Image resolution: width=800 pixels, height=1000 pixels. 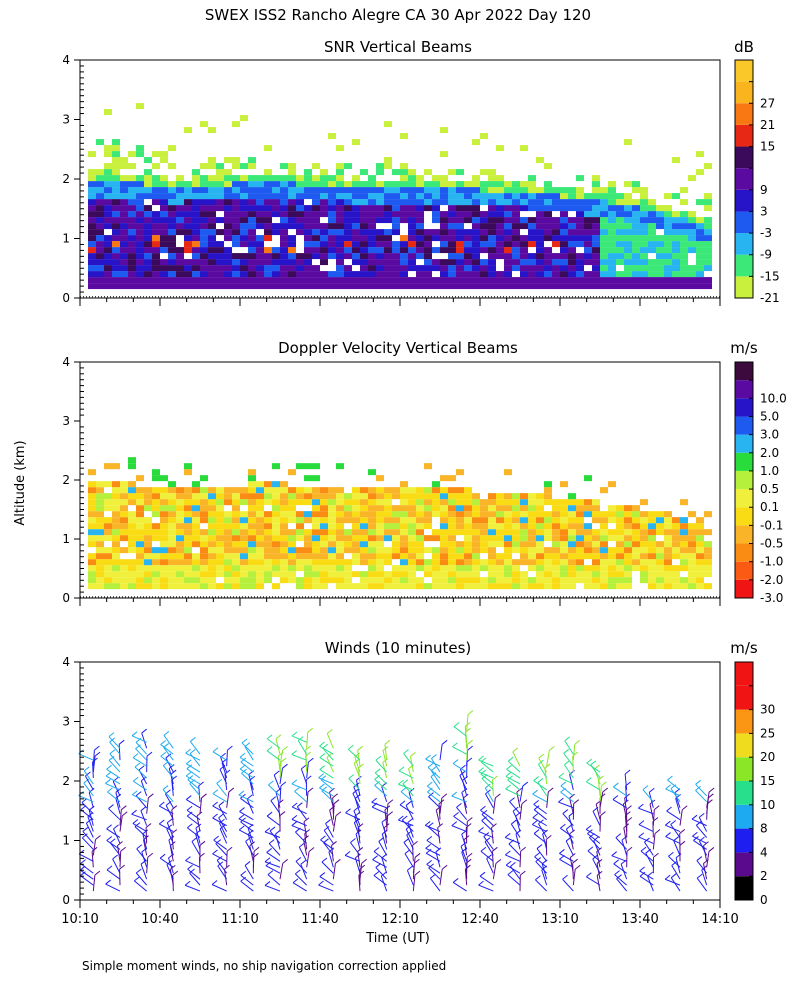 What do you see at coordinates (79, 919) in the screenshot?
I see `x-tick-label: 10:10` at bounding box center [79, 919].